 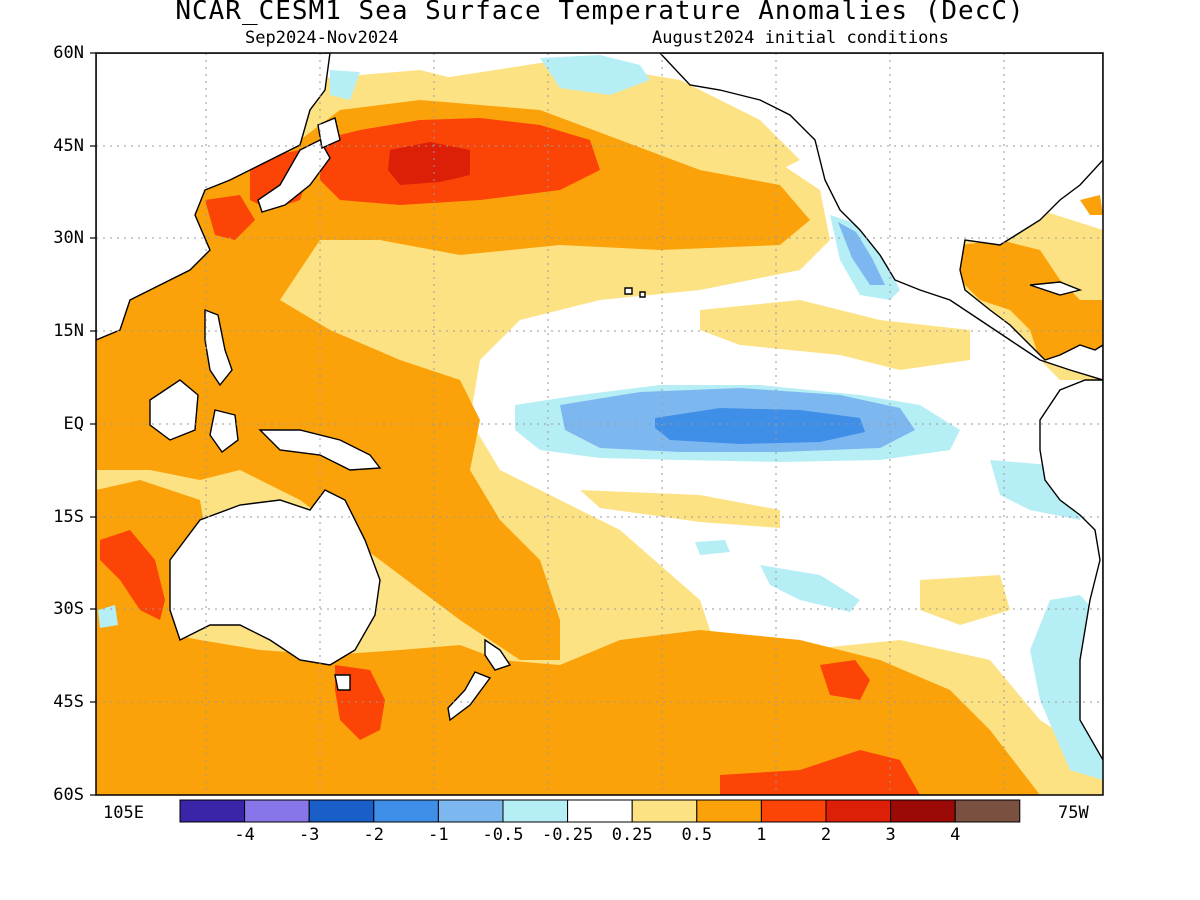 I want to click on lat-label-60n: 60N, so click(x=68, y=53).